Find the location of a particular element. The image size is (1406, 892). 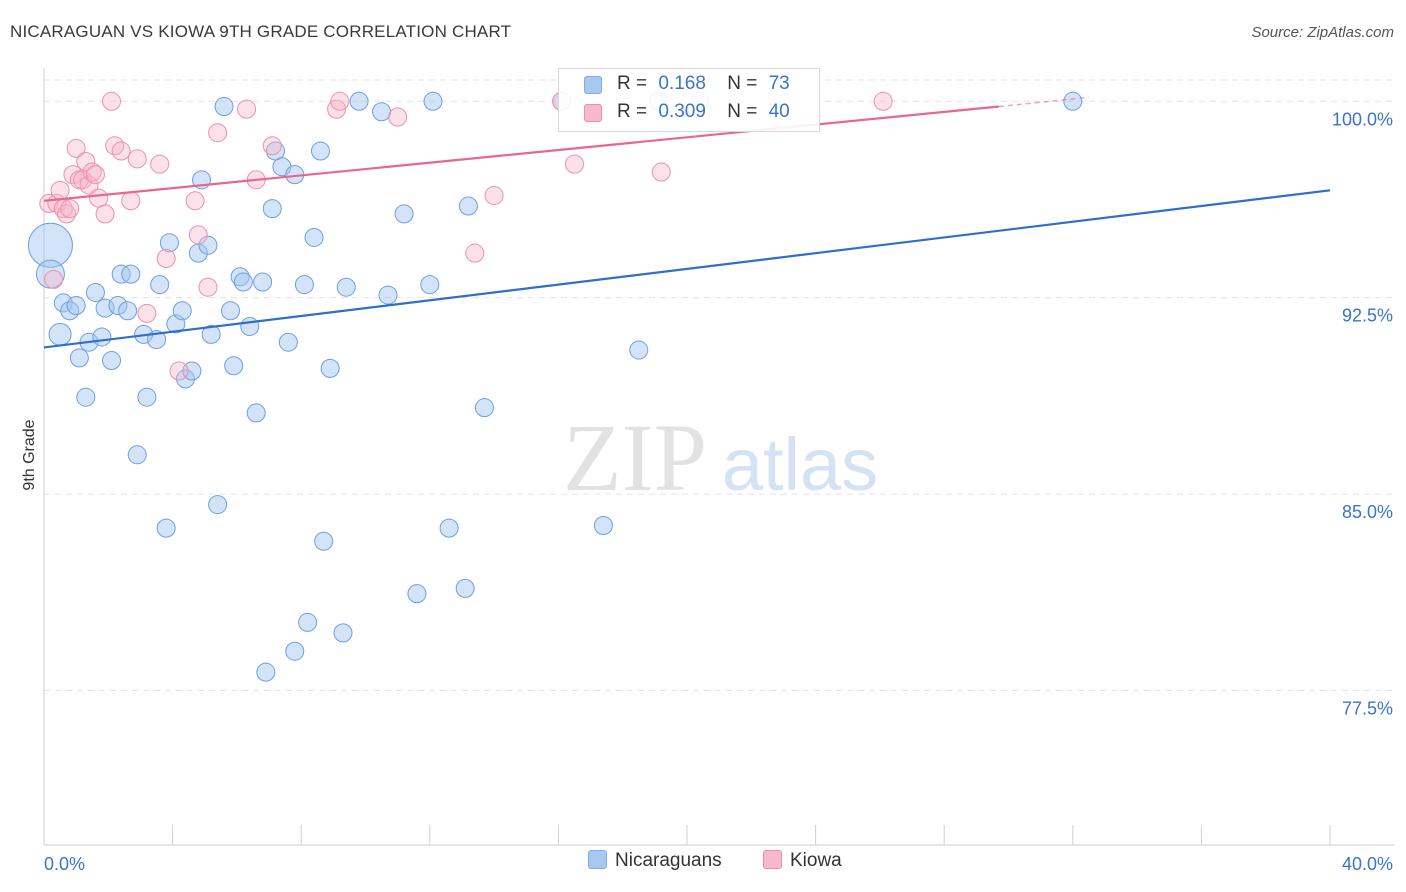

y-axis-title: 9th Grade is located at coordinates (29, 454).